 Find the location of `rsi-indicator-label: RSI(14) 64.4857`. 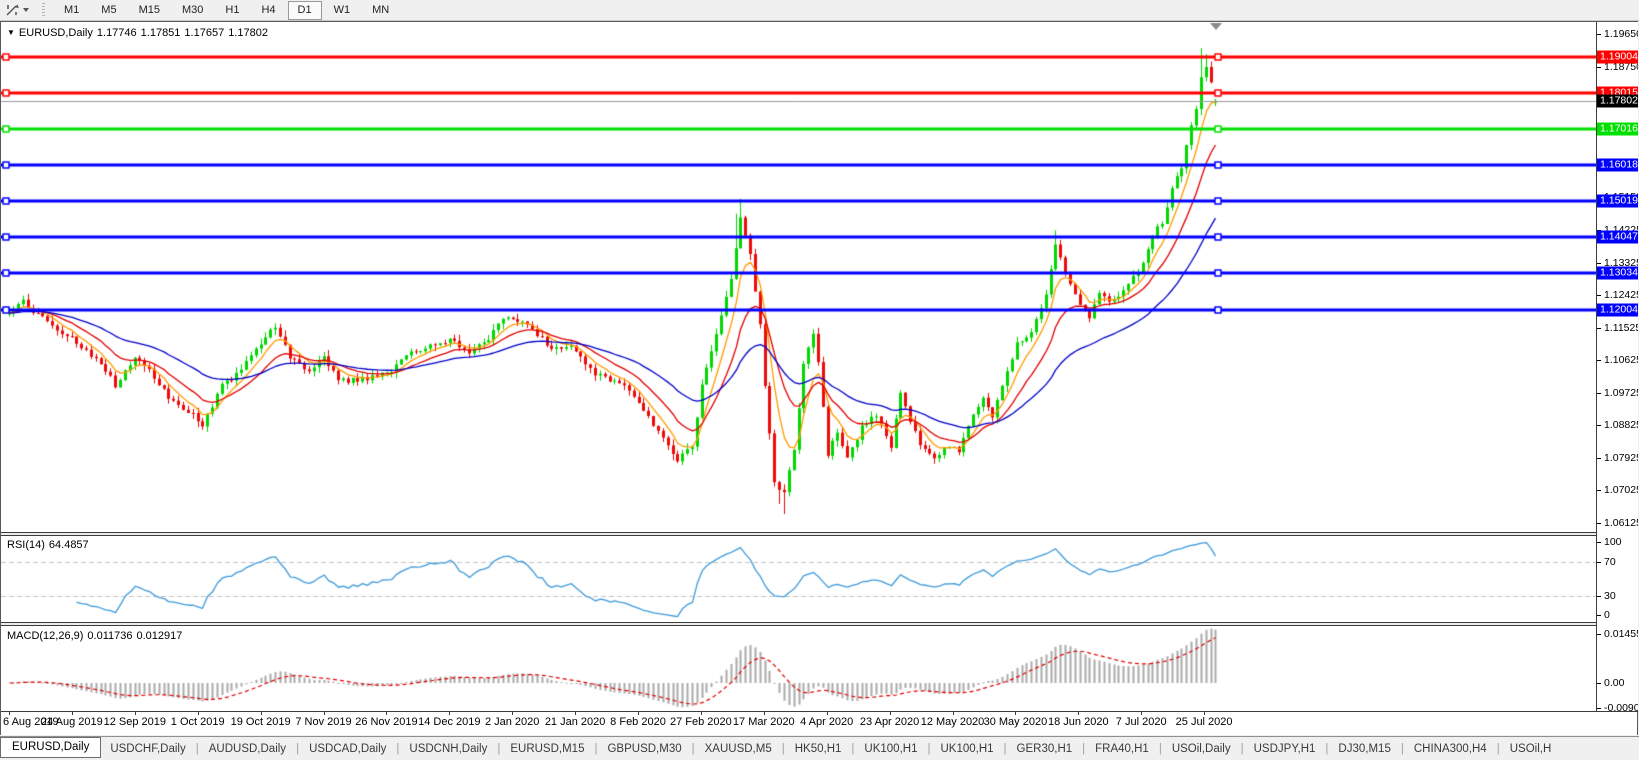

rsi-indicator-label: RSI(14) 64.4857 is located at coordinates (50, 545).